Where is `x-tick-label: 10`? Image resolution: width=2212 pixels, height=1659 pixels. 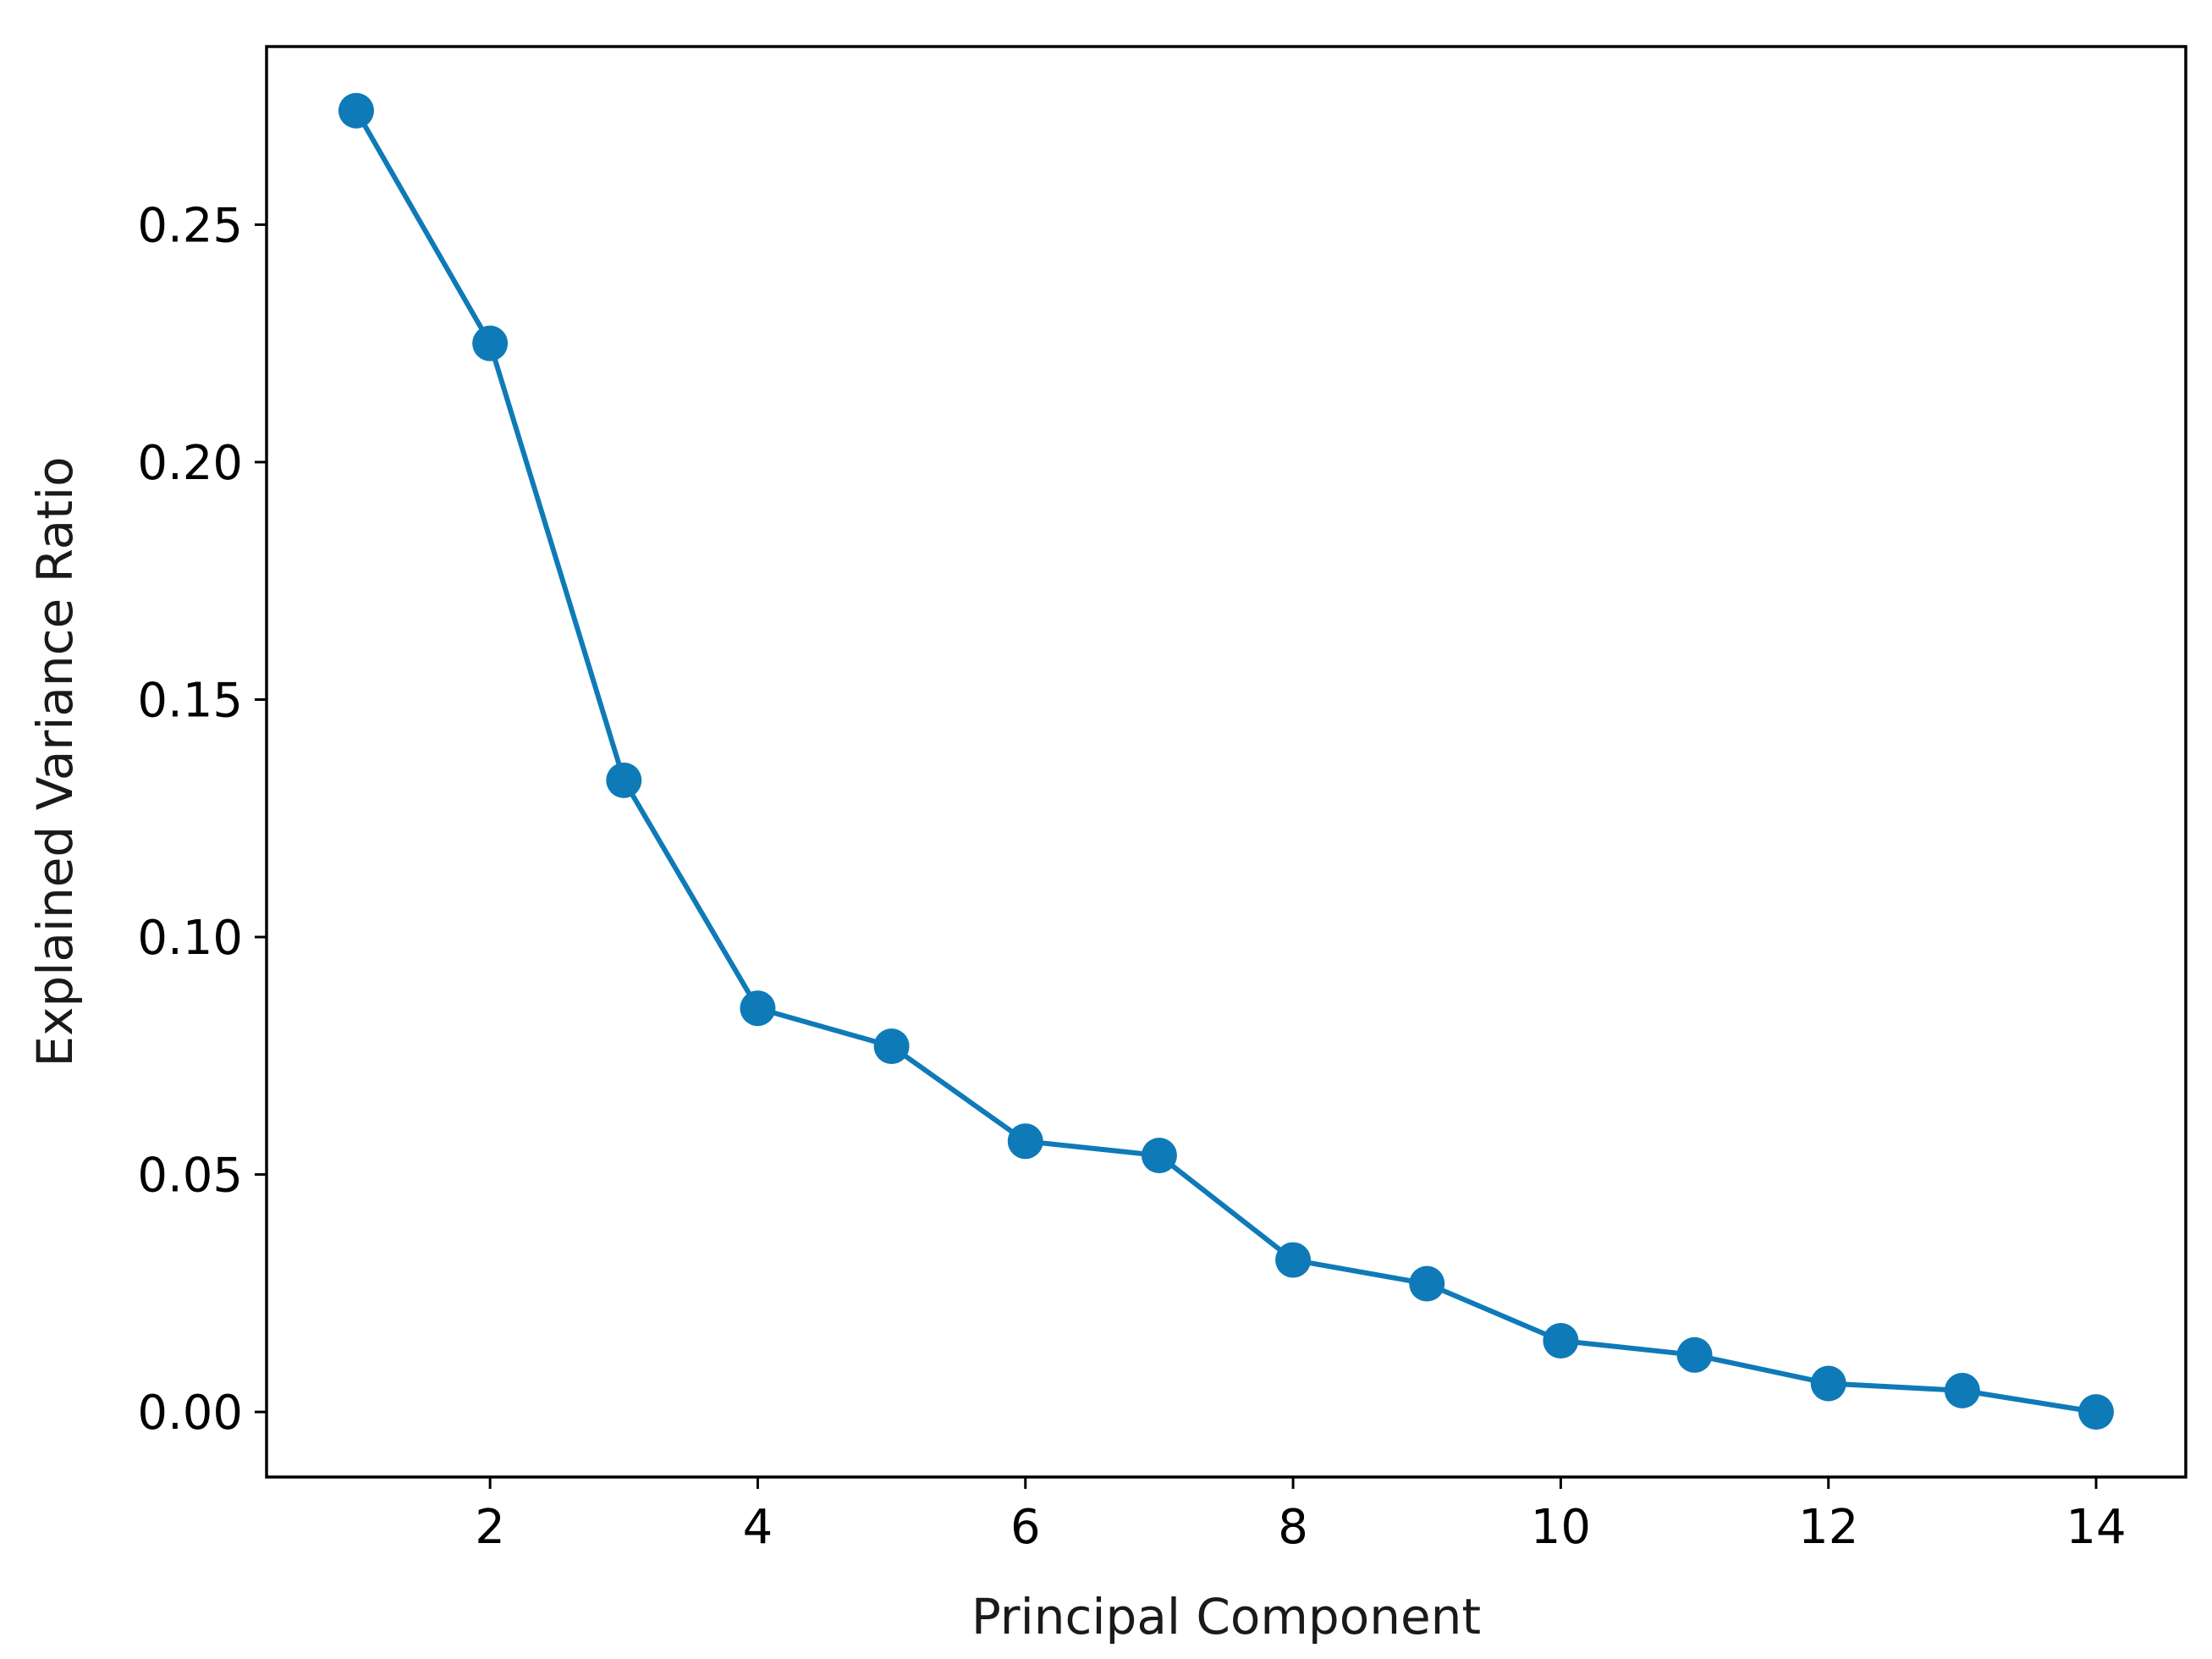 x-tick-label: 10 is located at coordinates (1561, 1527).